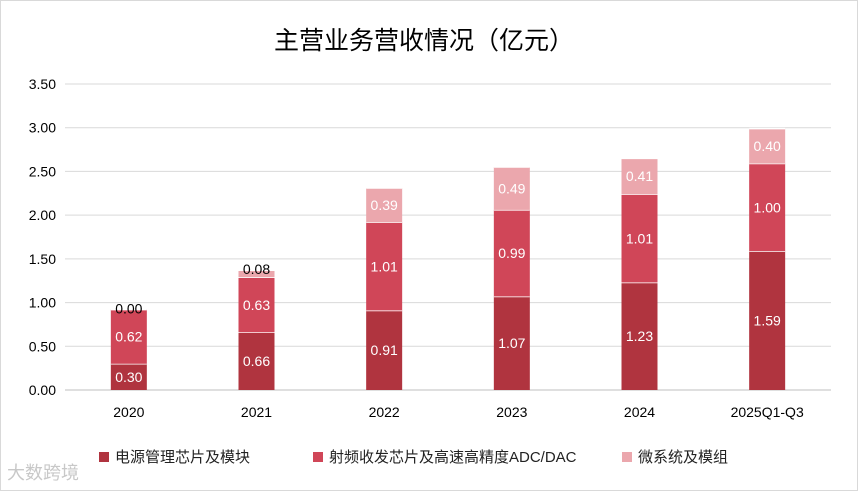 The height and width of the screenshot is (491, 858). What do you see at coordinates (42, 346) in the screenshot?
I see `y-tick-label: 0.50` at bounding box center [42, 346].